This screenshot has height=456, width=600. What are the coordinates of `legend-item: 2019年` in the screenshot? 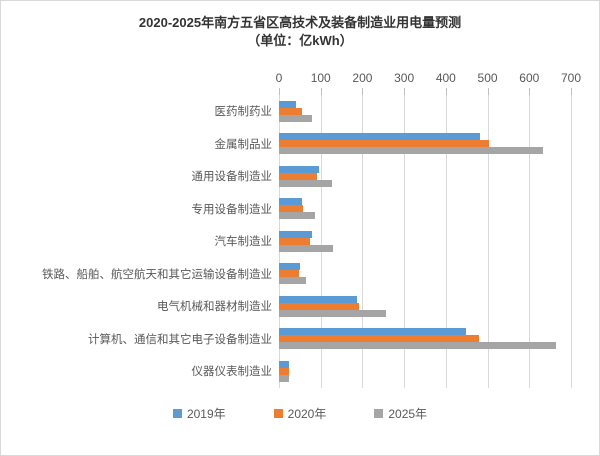 It's located at (199, 413).